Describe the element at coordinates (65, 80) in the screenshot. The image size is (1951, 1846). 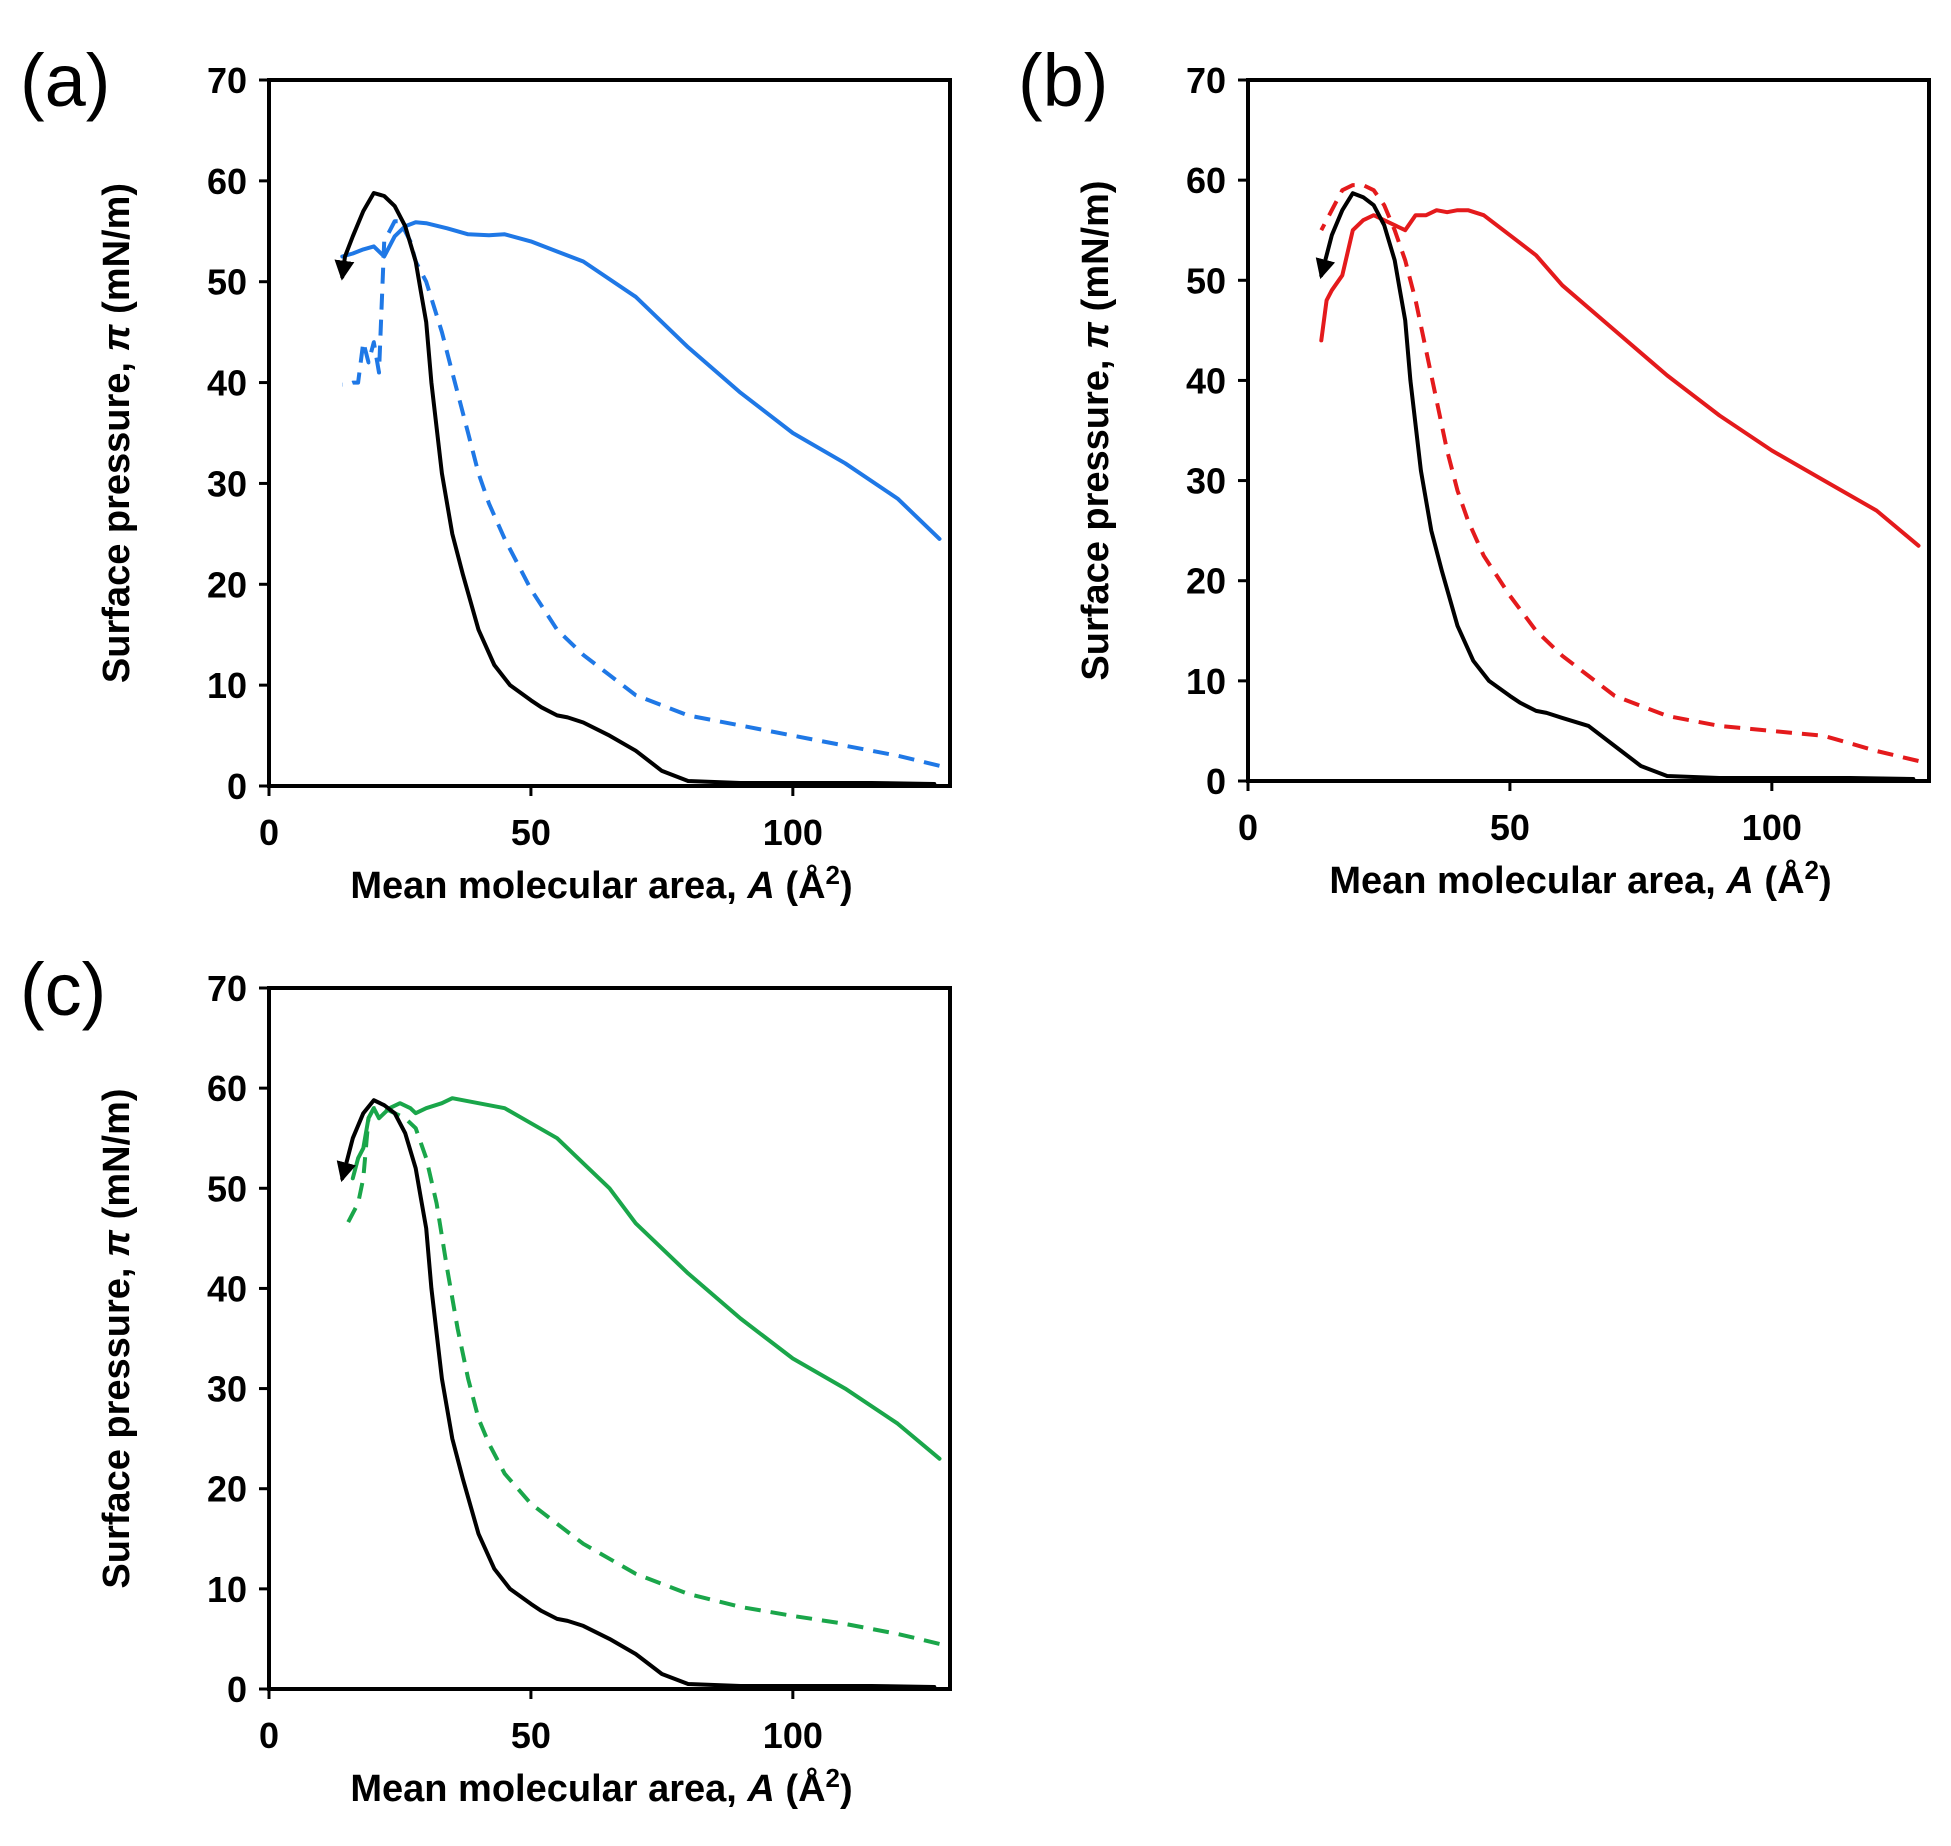
I see `panel-label: (a)` at that location.